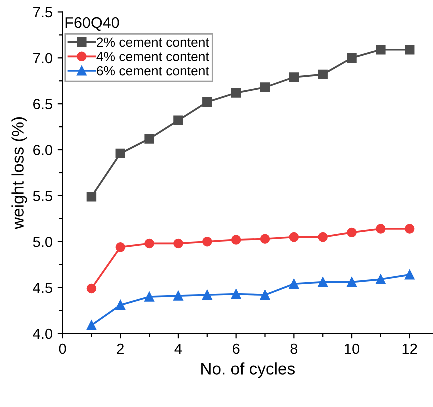 The image size is (433, 407). I want to click on x-tick-label: 4, so click(178, 349).